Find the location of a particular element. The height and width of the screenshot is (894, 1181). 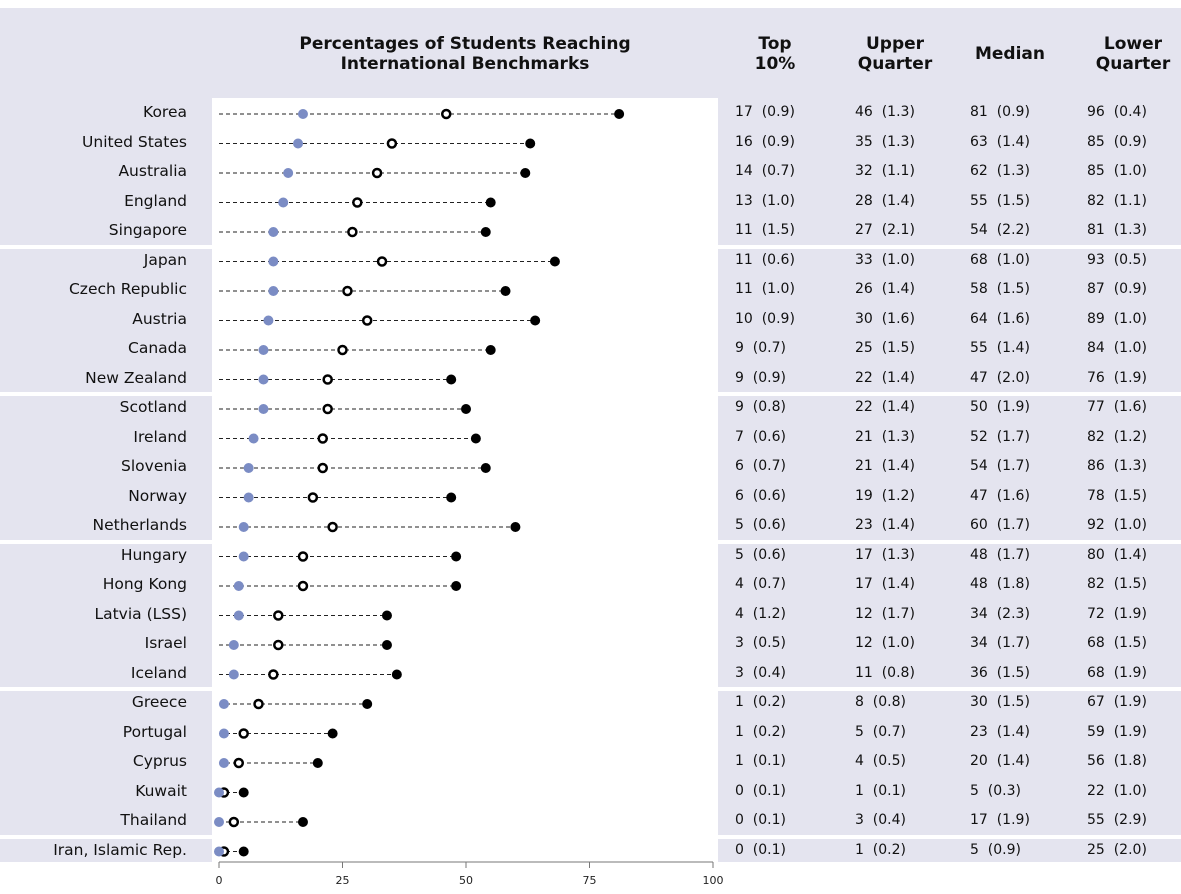

country-label: Portugal is located at coordinates (154, 731).